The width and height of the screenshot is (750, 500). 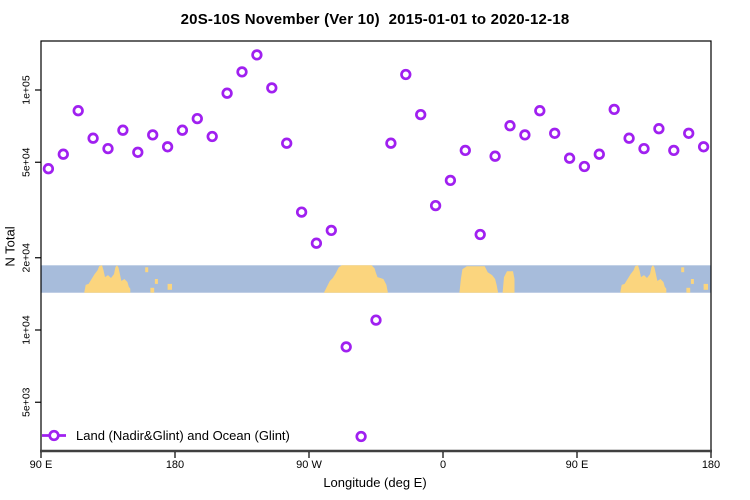 I want to click on legend-marker, so click(x=54, y=435).